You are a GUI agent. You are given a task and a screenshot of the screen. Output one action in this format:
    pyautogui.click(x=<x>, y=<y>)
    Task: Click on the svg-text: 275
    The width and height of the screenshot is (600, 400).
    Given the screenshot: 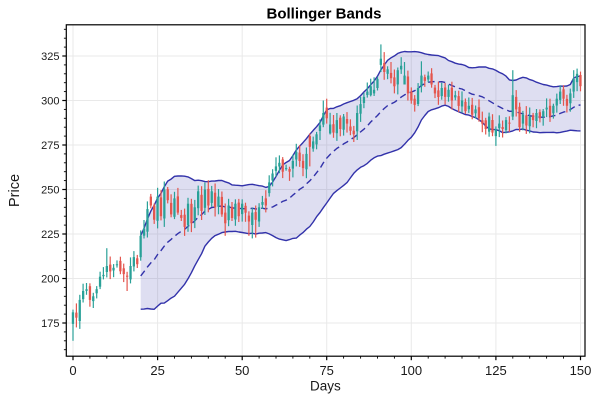 What is the action you would take?
    pyautogui.click(x=50, y=146)
    